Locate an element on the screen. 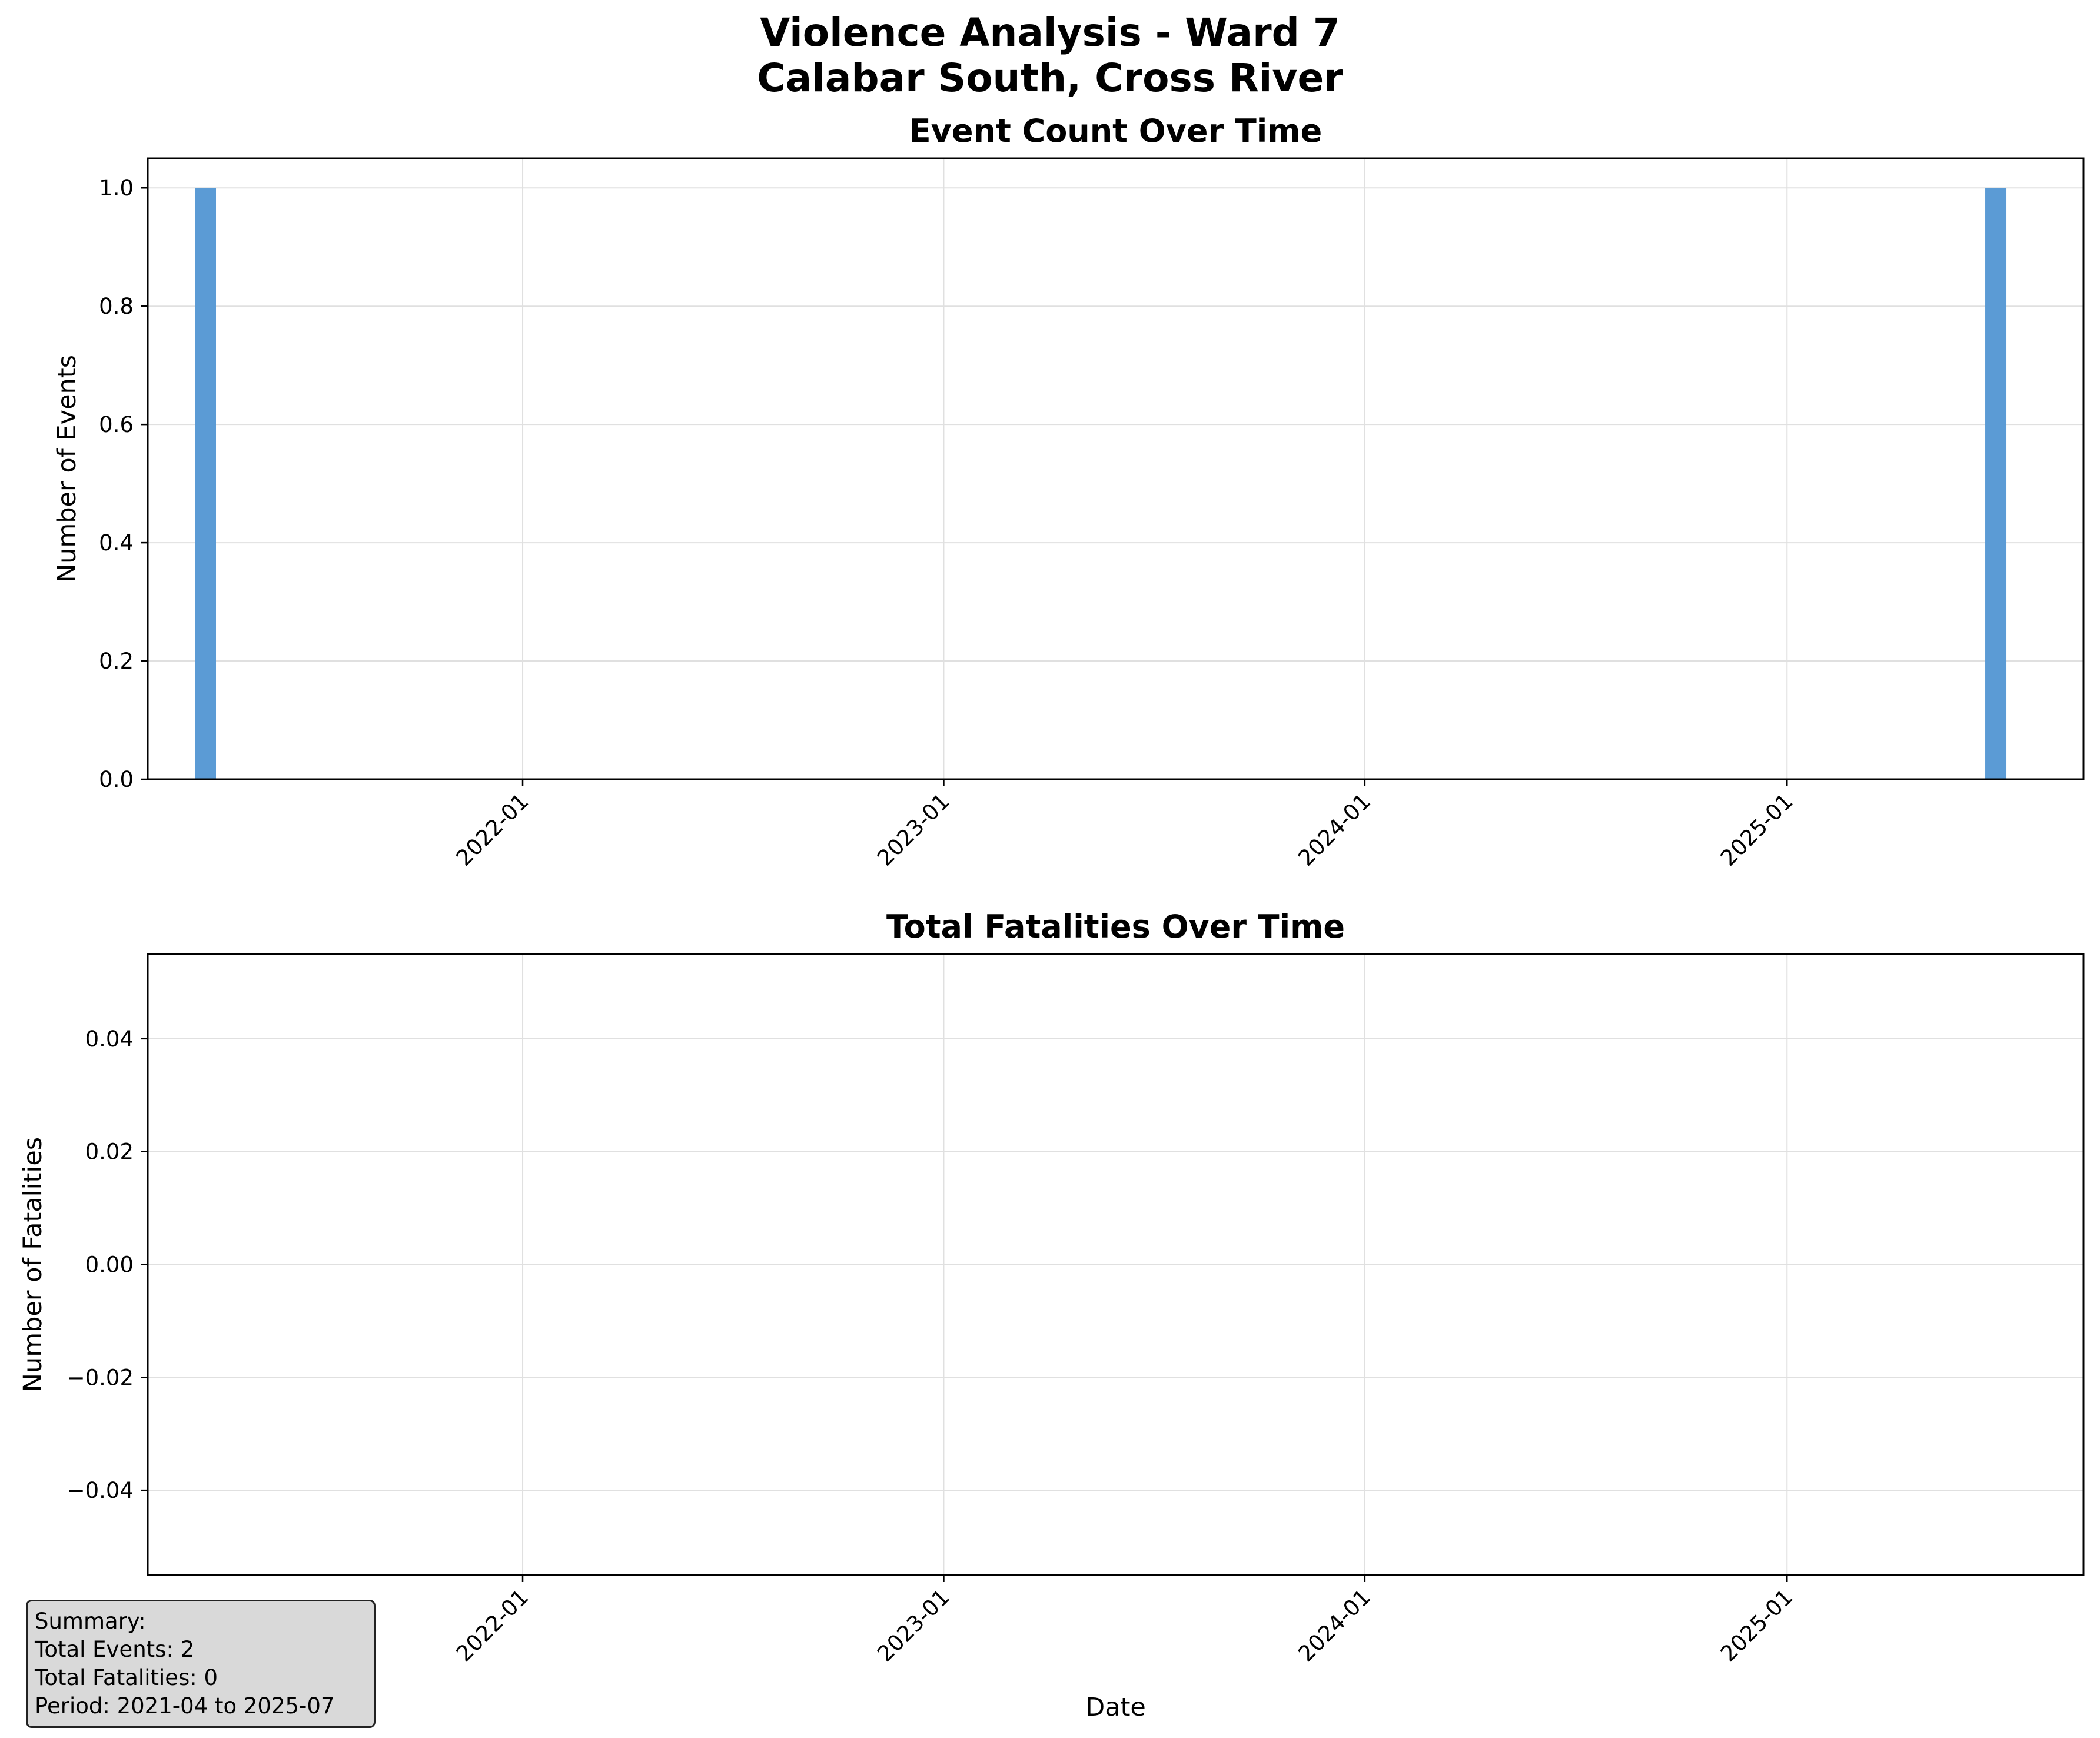  y-tick-label: 0.6 is located at coordinates (117, 424).